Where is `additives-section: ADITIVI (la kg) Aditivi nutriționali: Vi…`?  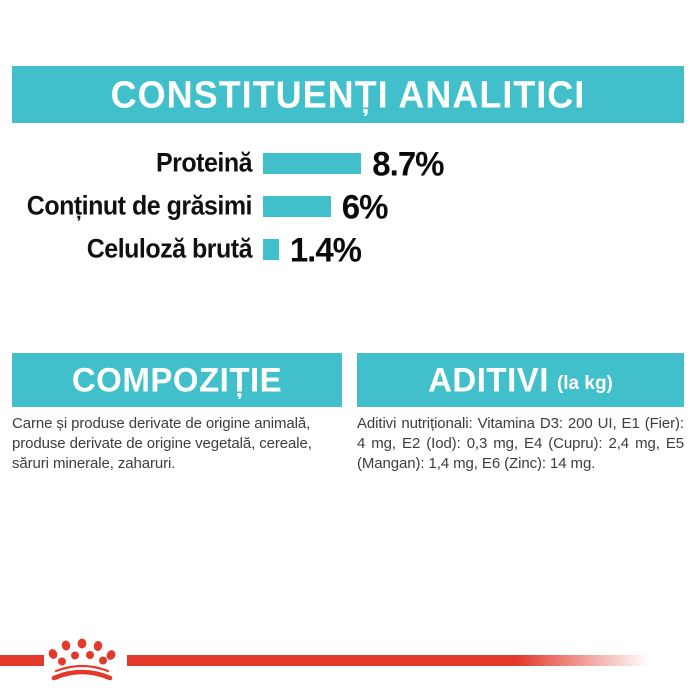 additives-section: ADITIVI (la kg) Aditivi nutriționali: Vi… is located at coordinates (520, 413).